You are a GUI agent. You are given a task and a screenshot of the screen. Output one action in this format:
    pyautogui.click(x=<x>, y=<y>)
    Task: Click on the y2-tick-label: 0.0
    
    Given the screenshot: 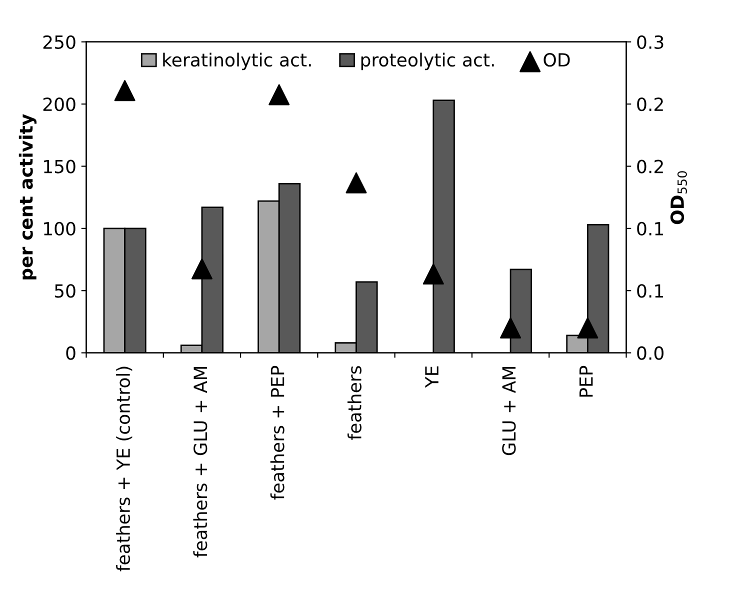 What is the action you would take?
    pyautogui.click(x=650, y=353)
    